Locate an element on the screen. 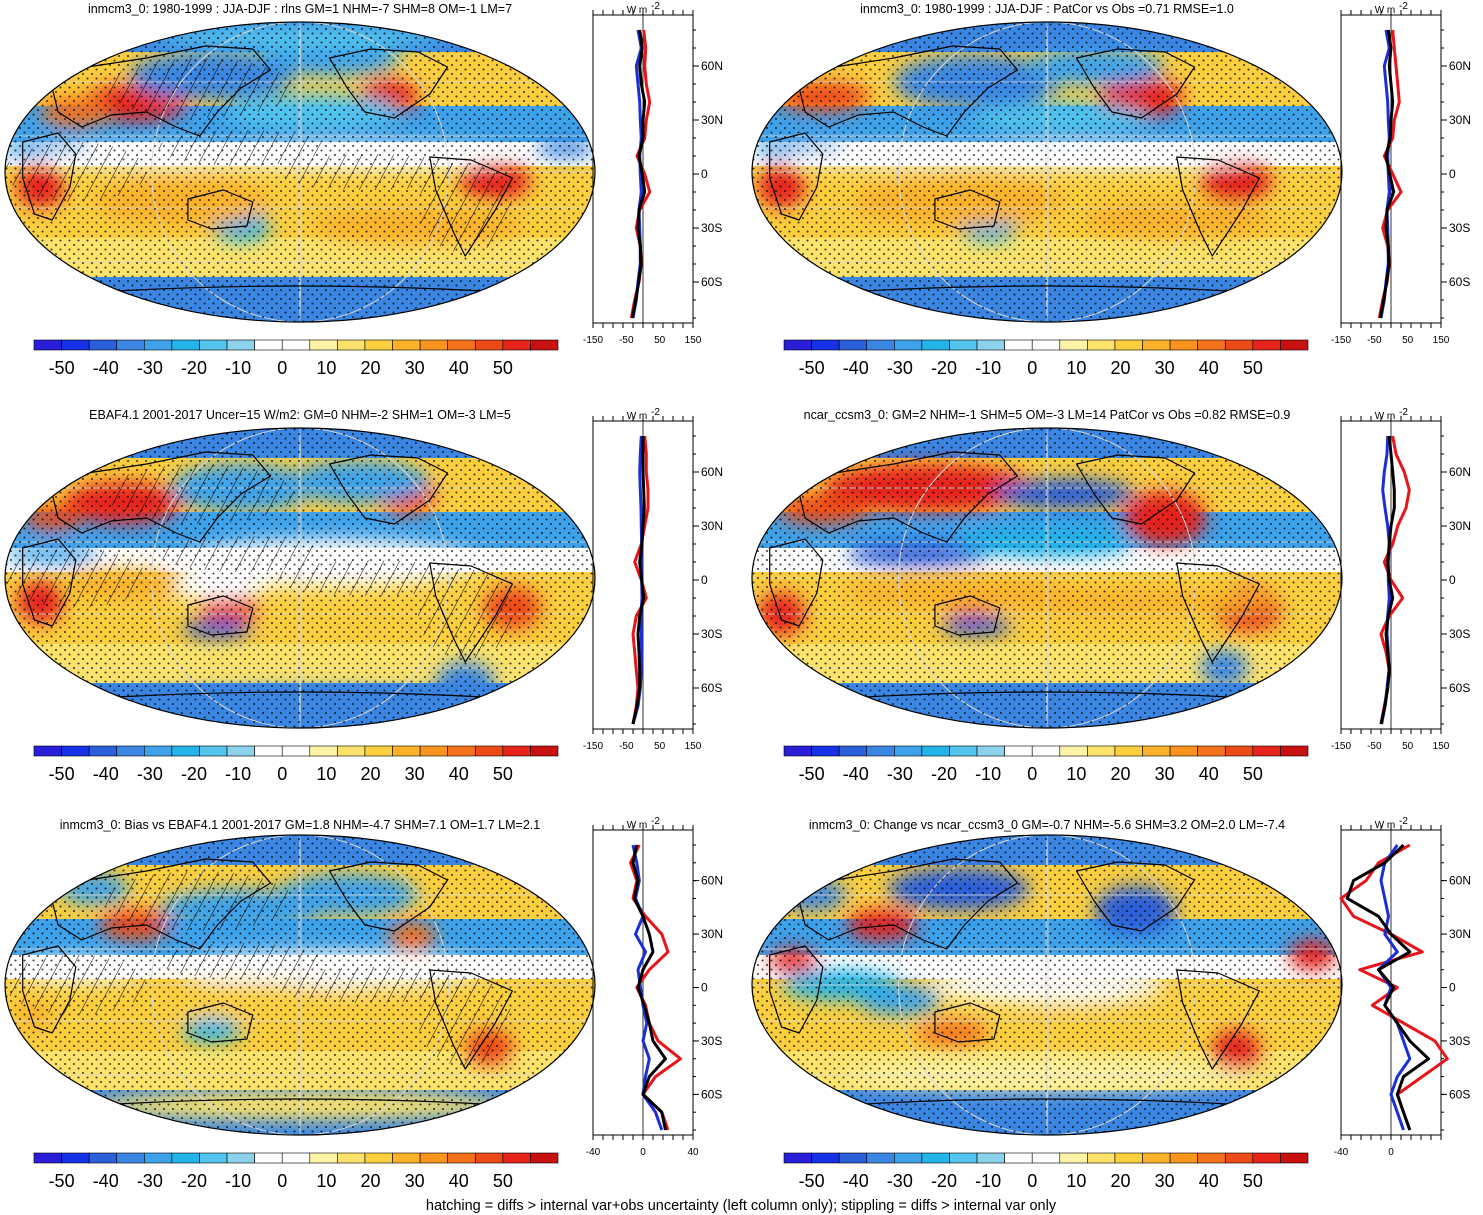 The image size is (1483, 1215). zonal-panel-p4: W m -2 -150 -50 50 150 60N 30N 0 30S 60S is located at coordinates (1401, 579).